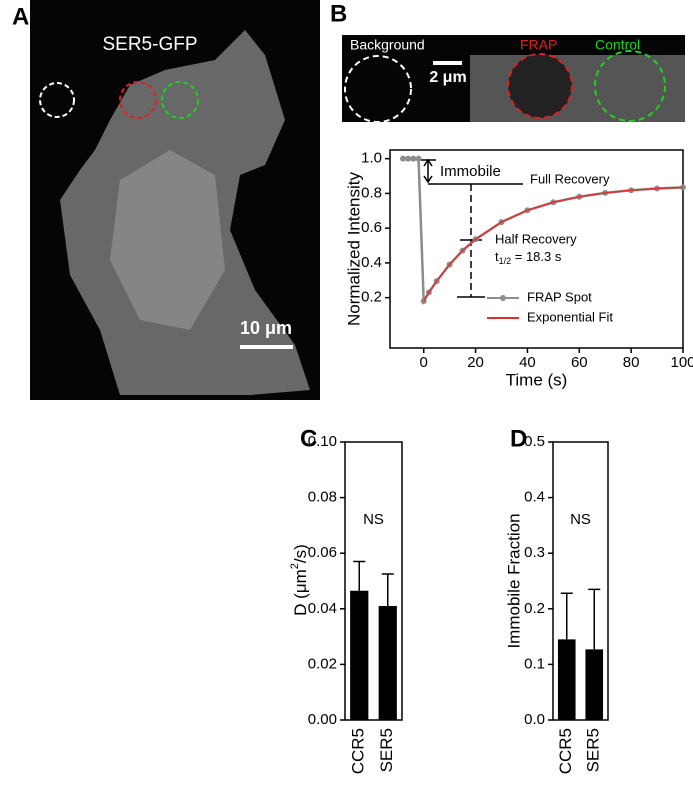 The height and width of the screenshot is (791, 693). Describe the element at coordinates (371, 158) in the screenshot. I see `y-tick-label: 1.0` at that location.